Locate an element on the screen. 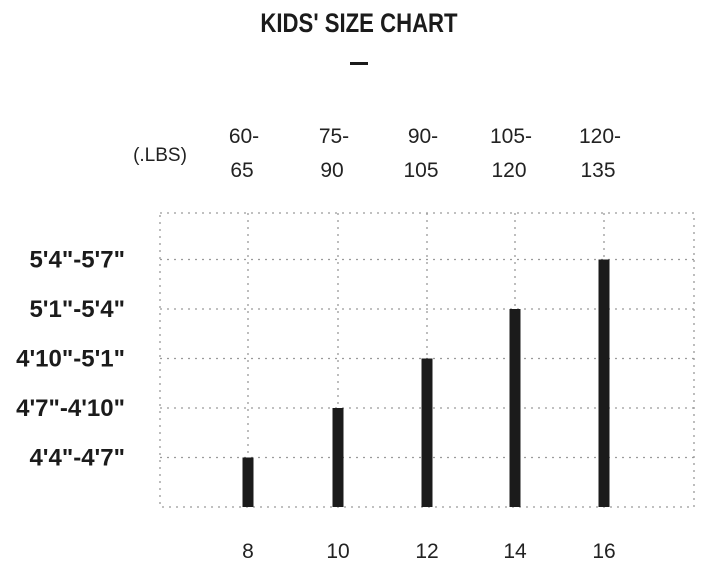  weight-range-label: 90 is located at coordinates (331, 170).